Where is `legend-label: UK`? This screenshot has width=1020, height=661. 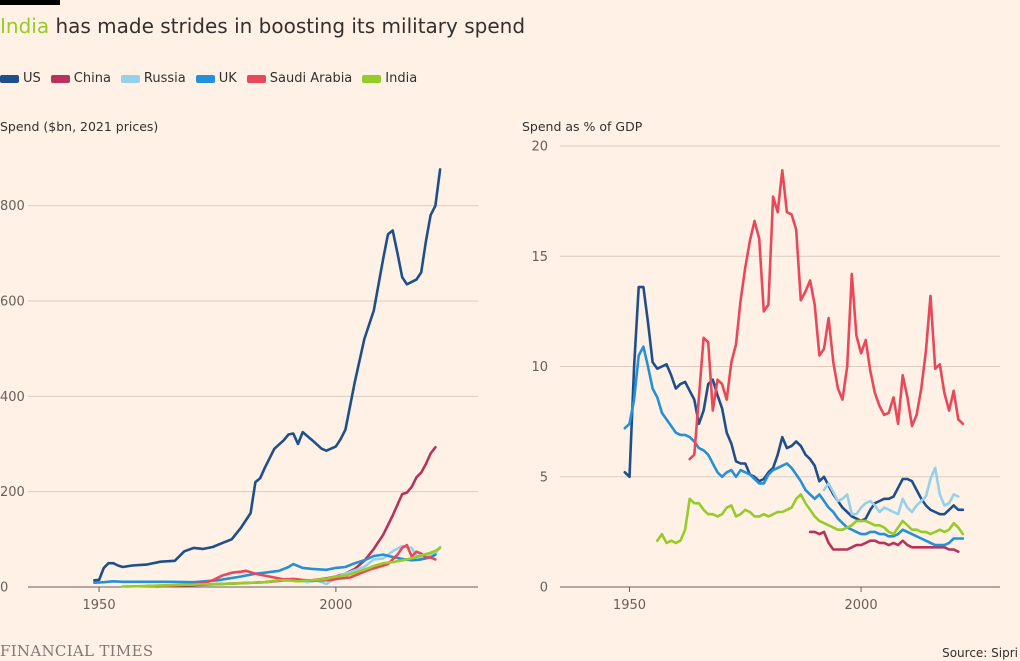
legend-label: UK is located at coordinates (227, 78).